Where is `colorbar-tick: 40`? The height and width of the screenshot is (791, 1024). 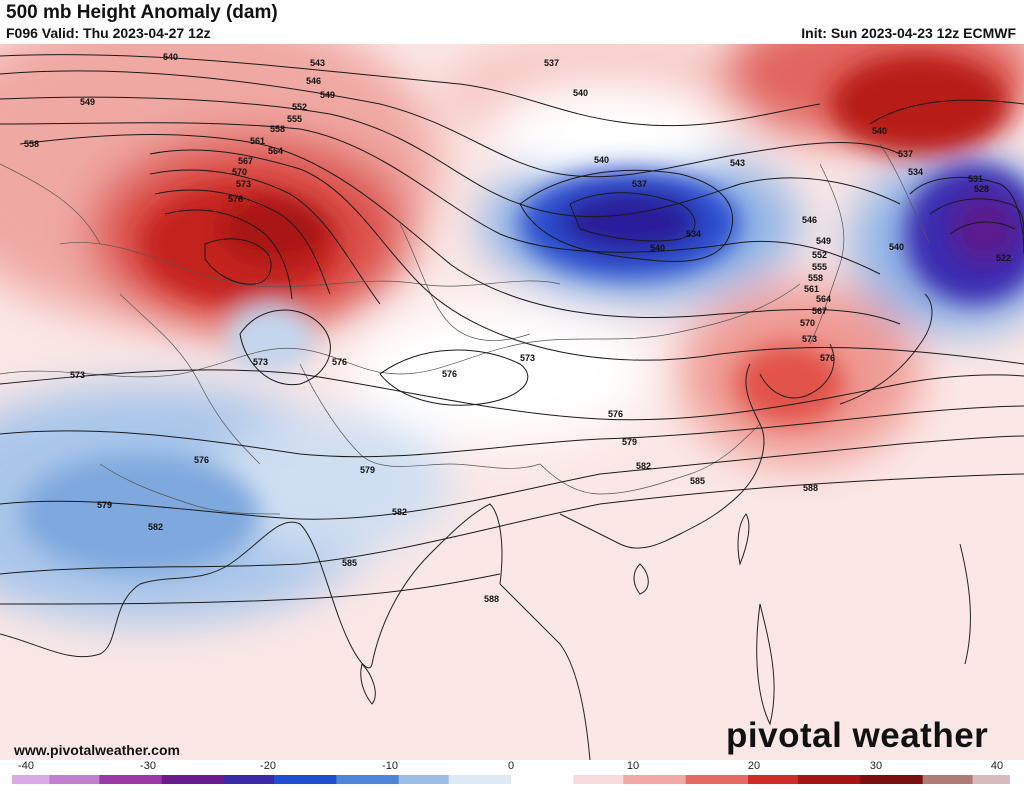 colorbar-tick: 40 is located at coordinates (997, 766).